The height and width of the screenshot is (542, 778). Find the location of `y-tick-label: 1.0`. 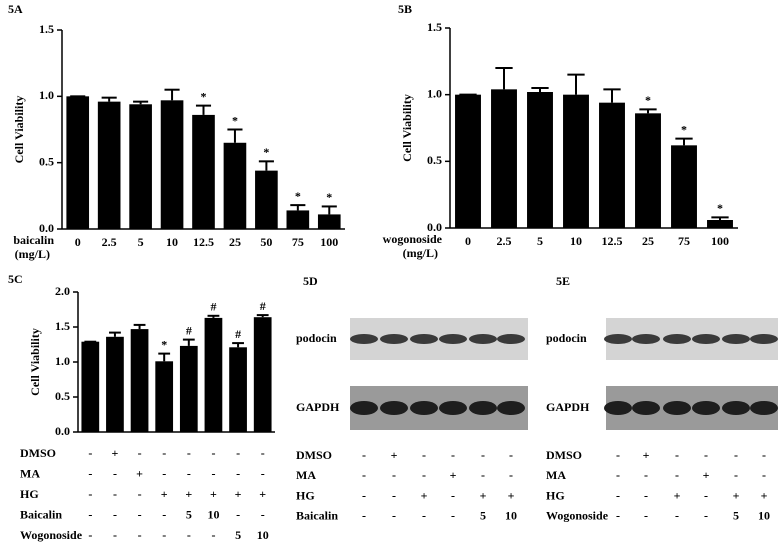

y-tick-label: 1.0 is located at coordinates (434, 93).